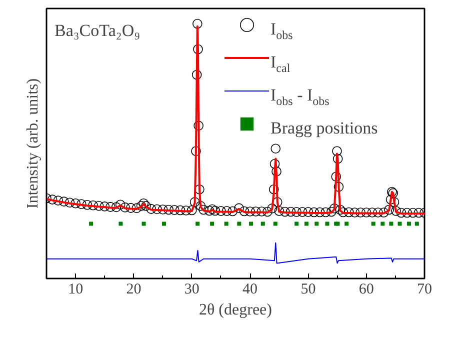  What do you see at coordinates (324, 128) in the screenshot?
I see `legend-label: Bragg positions` at bounding box center [324, 128].